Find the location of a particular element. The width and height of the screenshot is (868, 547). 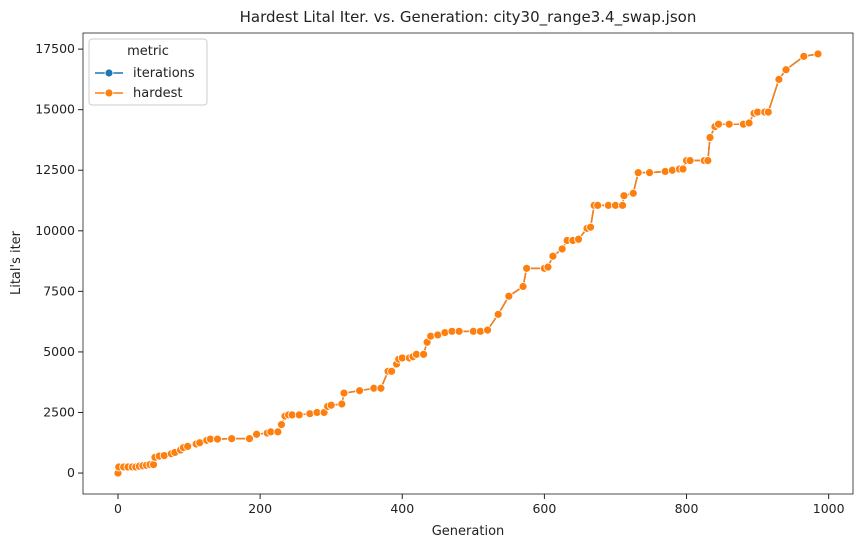

legend: metric iterations hardest is located at coordinates (148, 72).